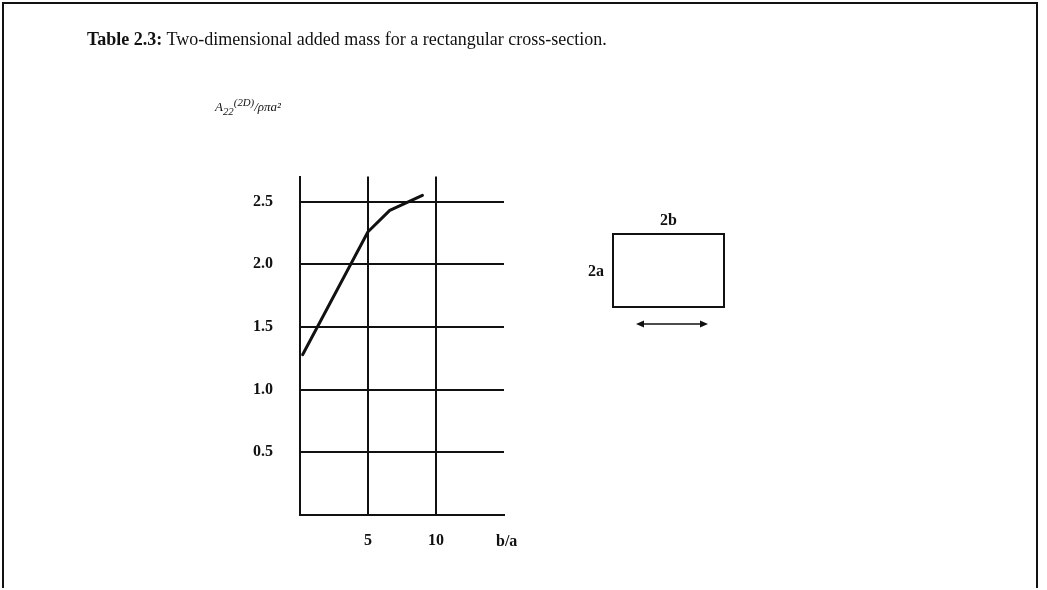 The height and width of the screenshot is (590, 1047). Describe the element at coordinates (668, 220) in the screenshot. I see `text: 2b` at that location.